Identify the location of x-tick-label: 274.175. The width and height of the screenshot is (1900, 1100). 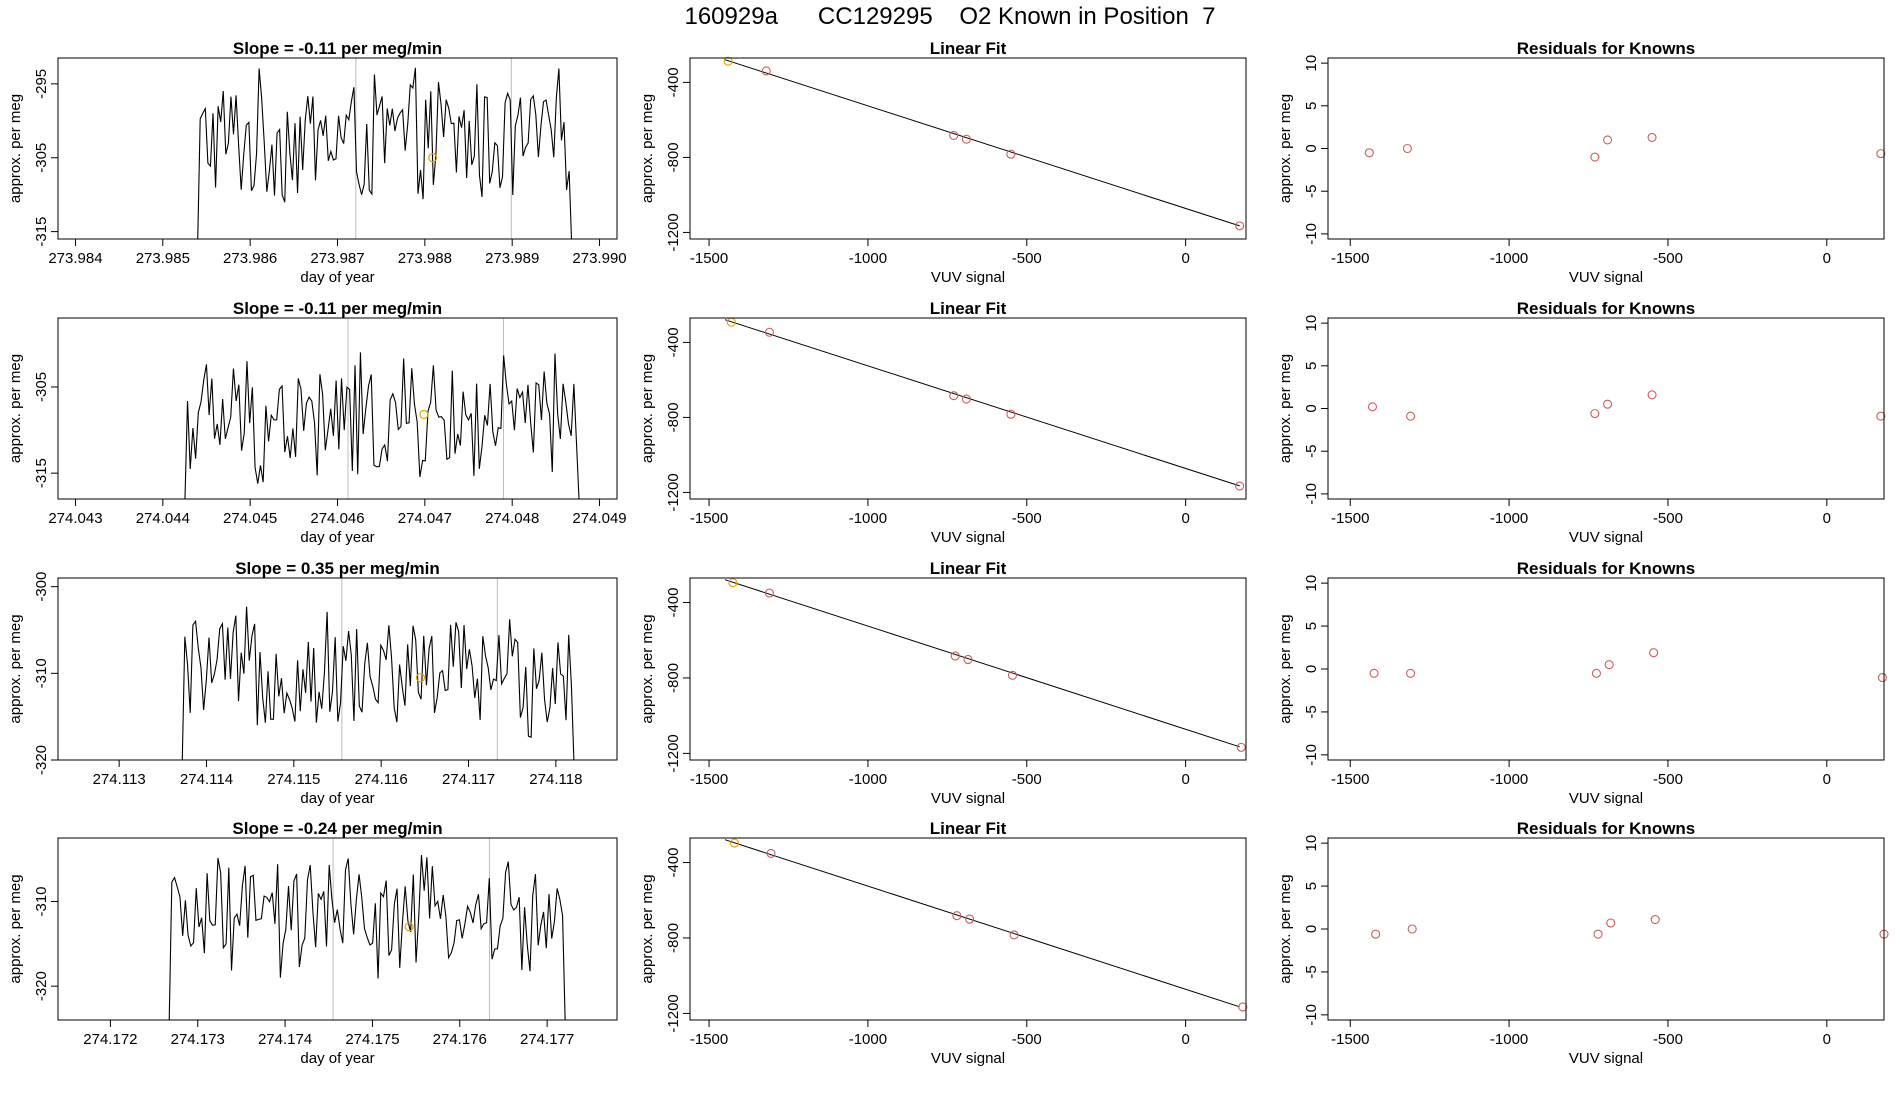
(372, 1039).